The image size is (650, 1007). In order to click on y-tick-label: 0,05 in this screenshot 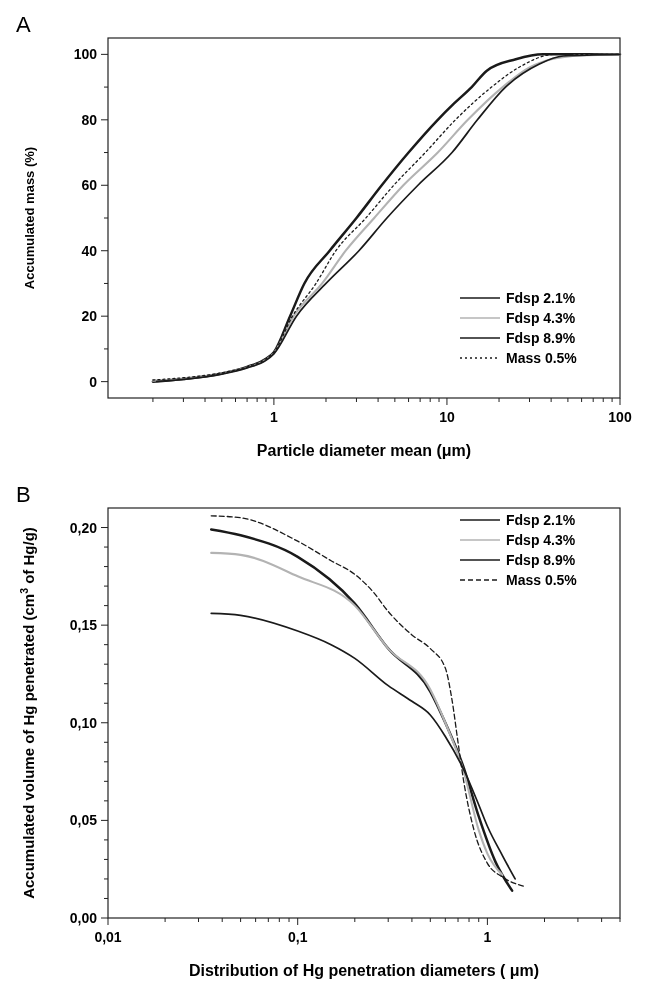, I will do `click(83, 820)`.